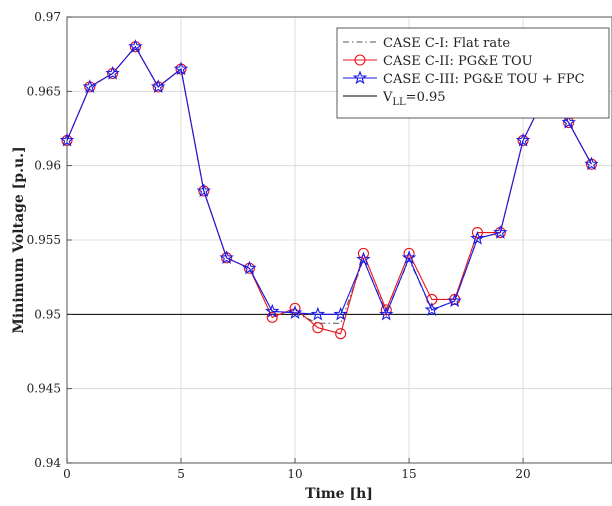 The height and width of the screenshot is (506, 612). What do you see at coordinates (426, 97) in the screenshot?
I see `legend-label-value: =0.95` at bounding box center [426, 97].